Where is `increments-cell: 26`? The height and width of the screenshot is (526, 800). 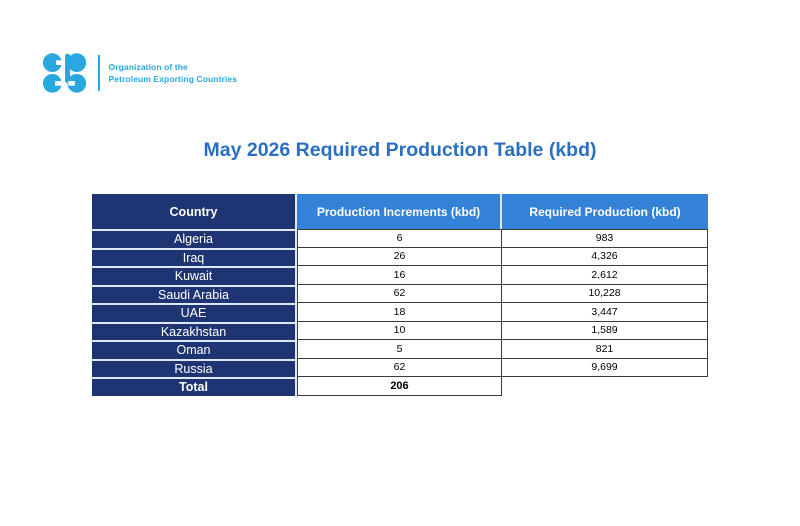 increments-cell: 26 is located at coordinates (399, 256).